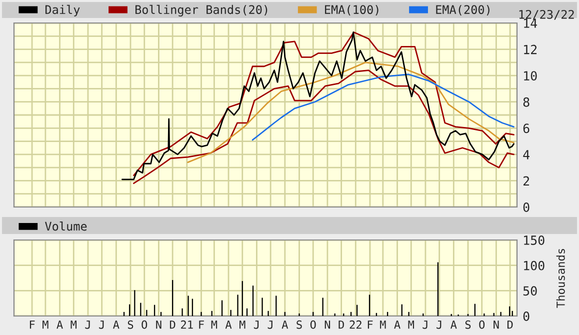 This screenshot has height=335, width=579. What do you see at coordinates (463, 10) in the screenshot?
I see `legend-label: EMA(200)` at bounding box center [463, 10].